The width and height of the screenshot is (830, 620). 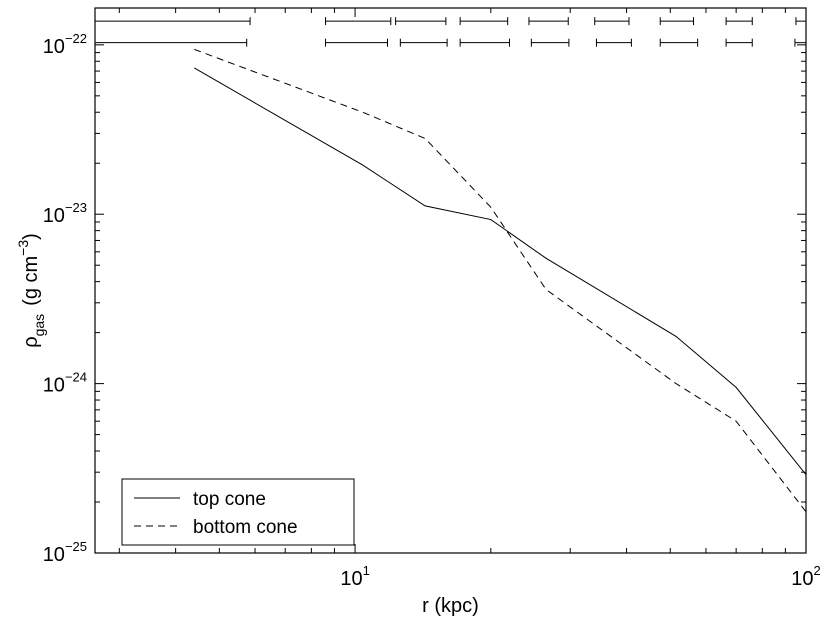 What do you see at coordinates (76, 38) in the screenshot?
I see `y-tick-label-exponent: −22` at bounding box center [76, 38].